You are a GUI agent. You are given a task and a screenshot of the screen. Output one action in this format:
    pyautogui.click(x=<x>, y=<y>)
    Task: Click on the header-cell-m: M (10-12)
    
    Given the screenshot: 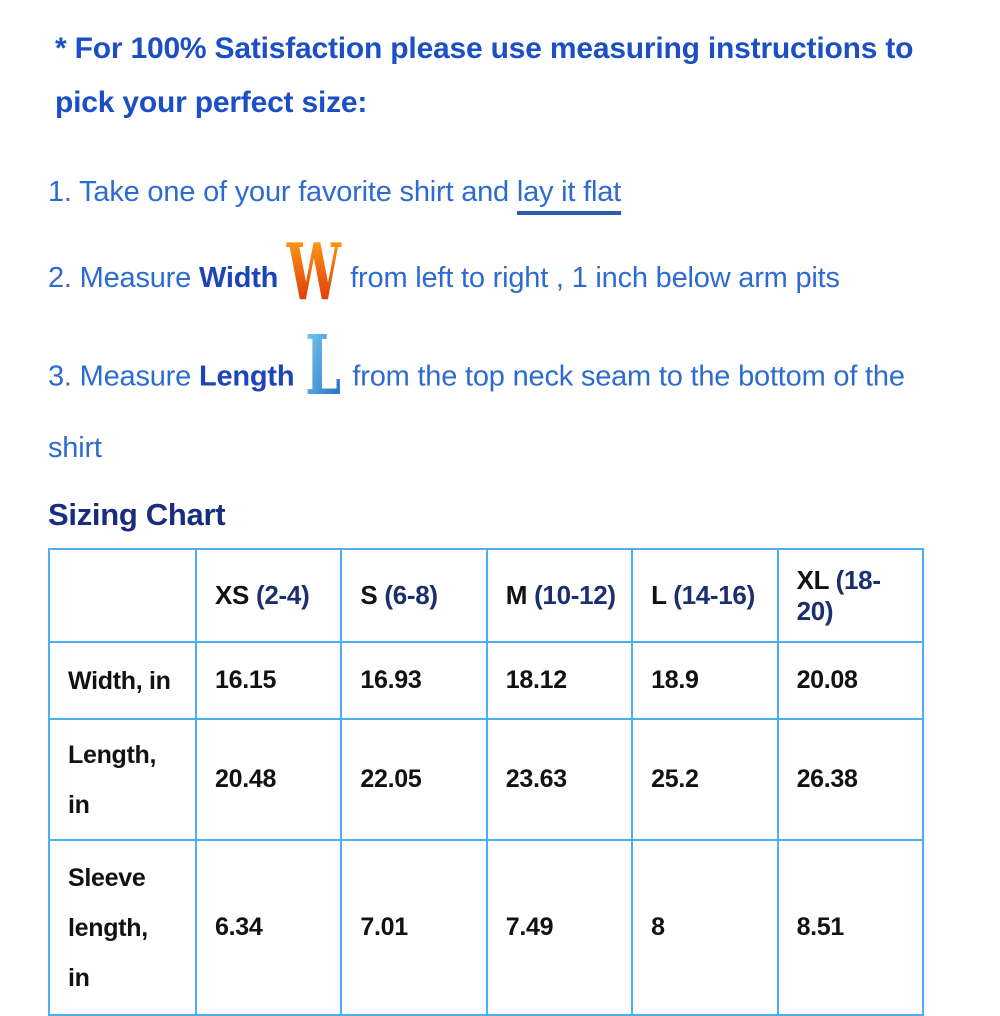 What is the action you would take?
    pyautogui.click(x=559, y=595)
    